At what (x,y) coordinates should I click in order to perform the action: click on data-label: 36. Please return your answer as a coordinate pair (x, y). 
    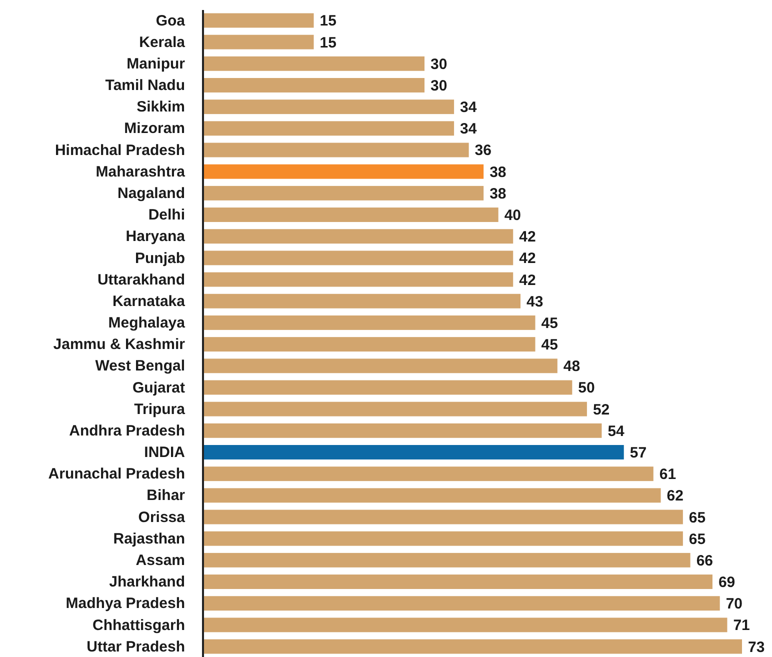
    Looking at the image, I should click on (483, 151).